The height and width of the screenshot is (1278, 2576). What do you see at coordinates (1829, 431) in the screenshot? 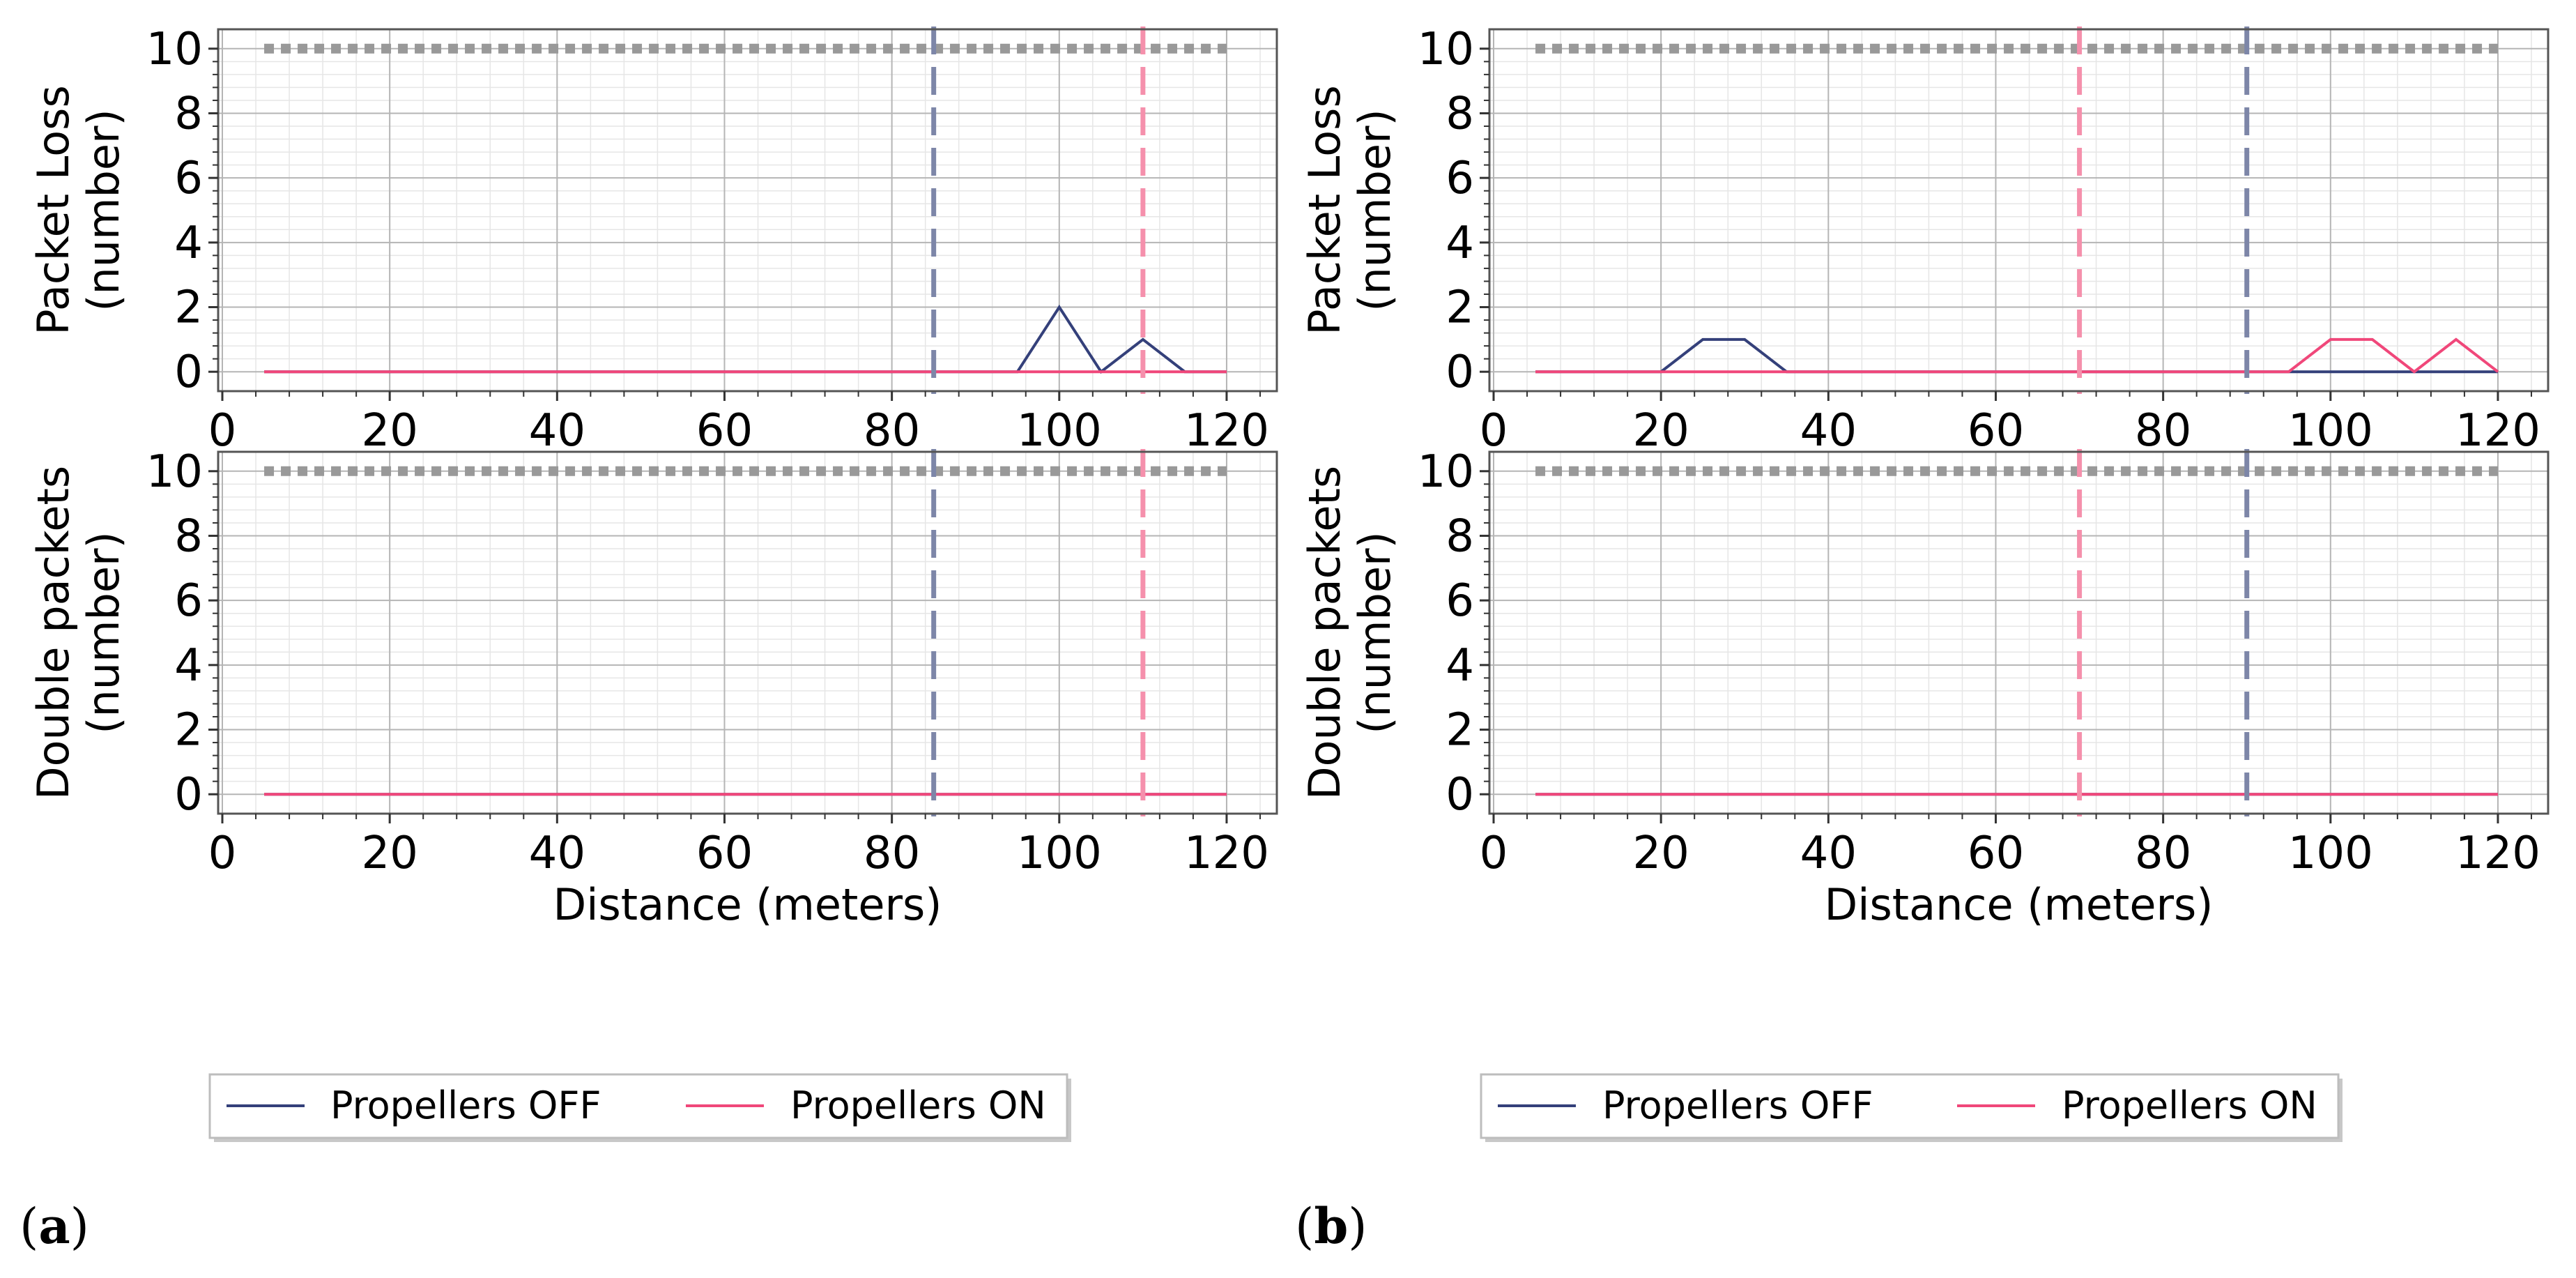
I see `chart-b-top-x-tick-label: 40` at bounding box center [1829, 431].